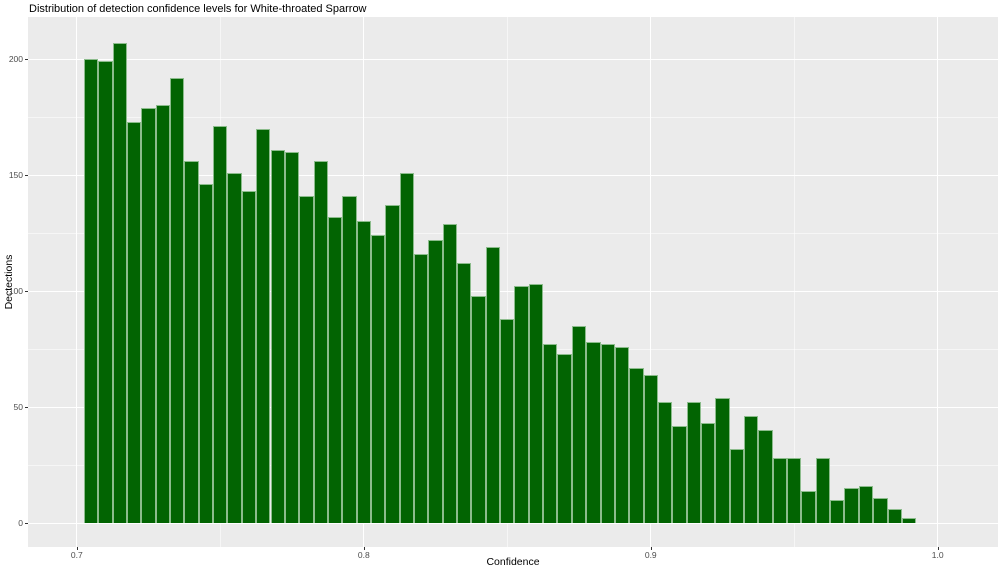  What do you see at coordinates (15, 291) in the screenshot?
I see `y-axis-tick-label: 100` at bounding box center [15, 291].